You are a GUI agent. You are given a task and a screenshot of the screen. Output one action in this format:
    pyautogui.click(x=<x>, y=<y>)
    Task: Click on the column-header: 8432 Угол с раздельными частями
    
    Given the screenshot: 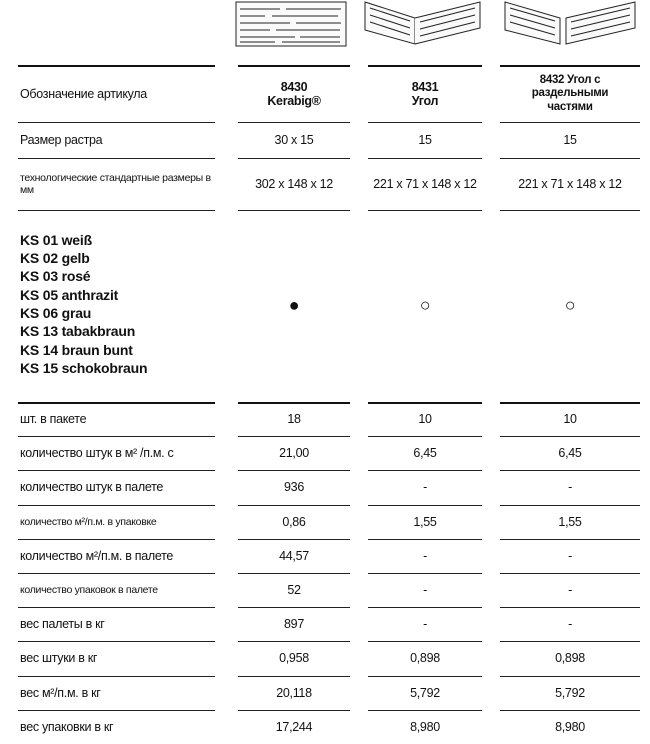 What is the action you would take?
    pyautogui.click(x=570, y=94)
    